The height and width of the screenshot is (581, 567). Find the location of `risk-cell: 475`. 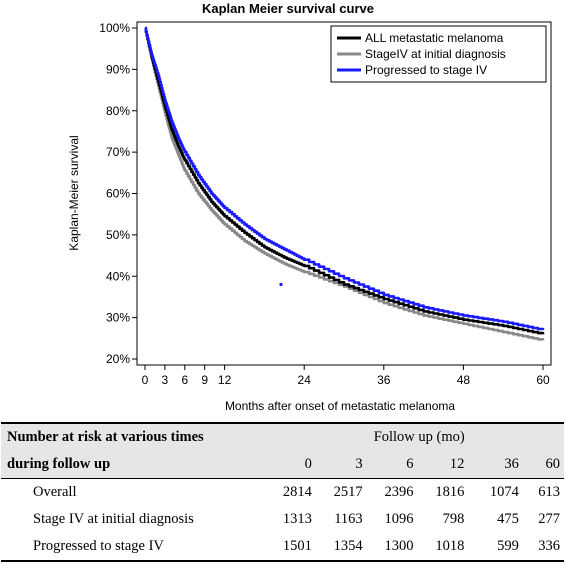

risk-cell: 475 is located at coordinates (508, 519).